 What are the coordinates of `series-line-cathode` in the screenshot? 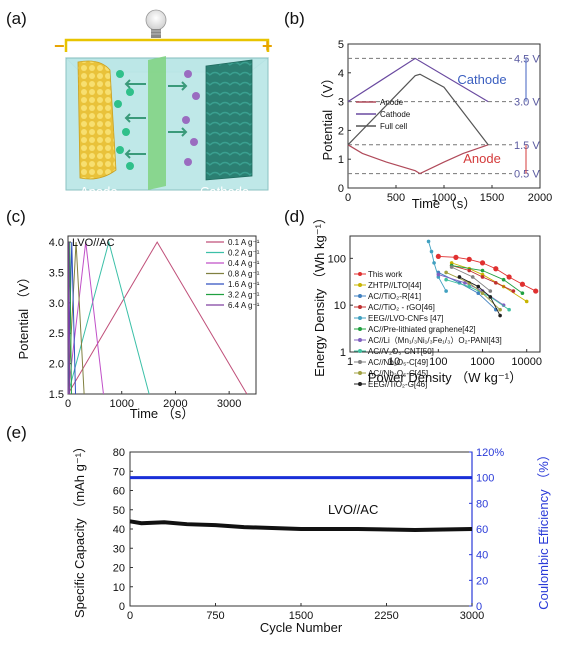 It's located at (418, 80).